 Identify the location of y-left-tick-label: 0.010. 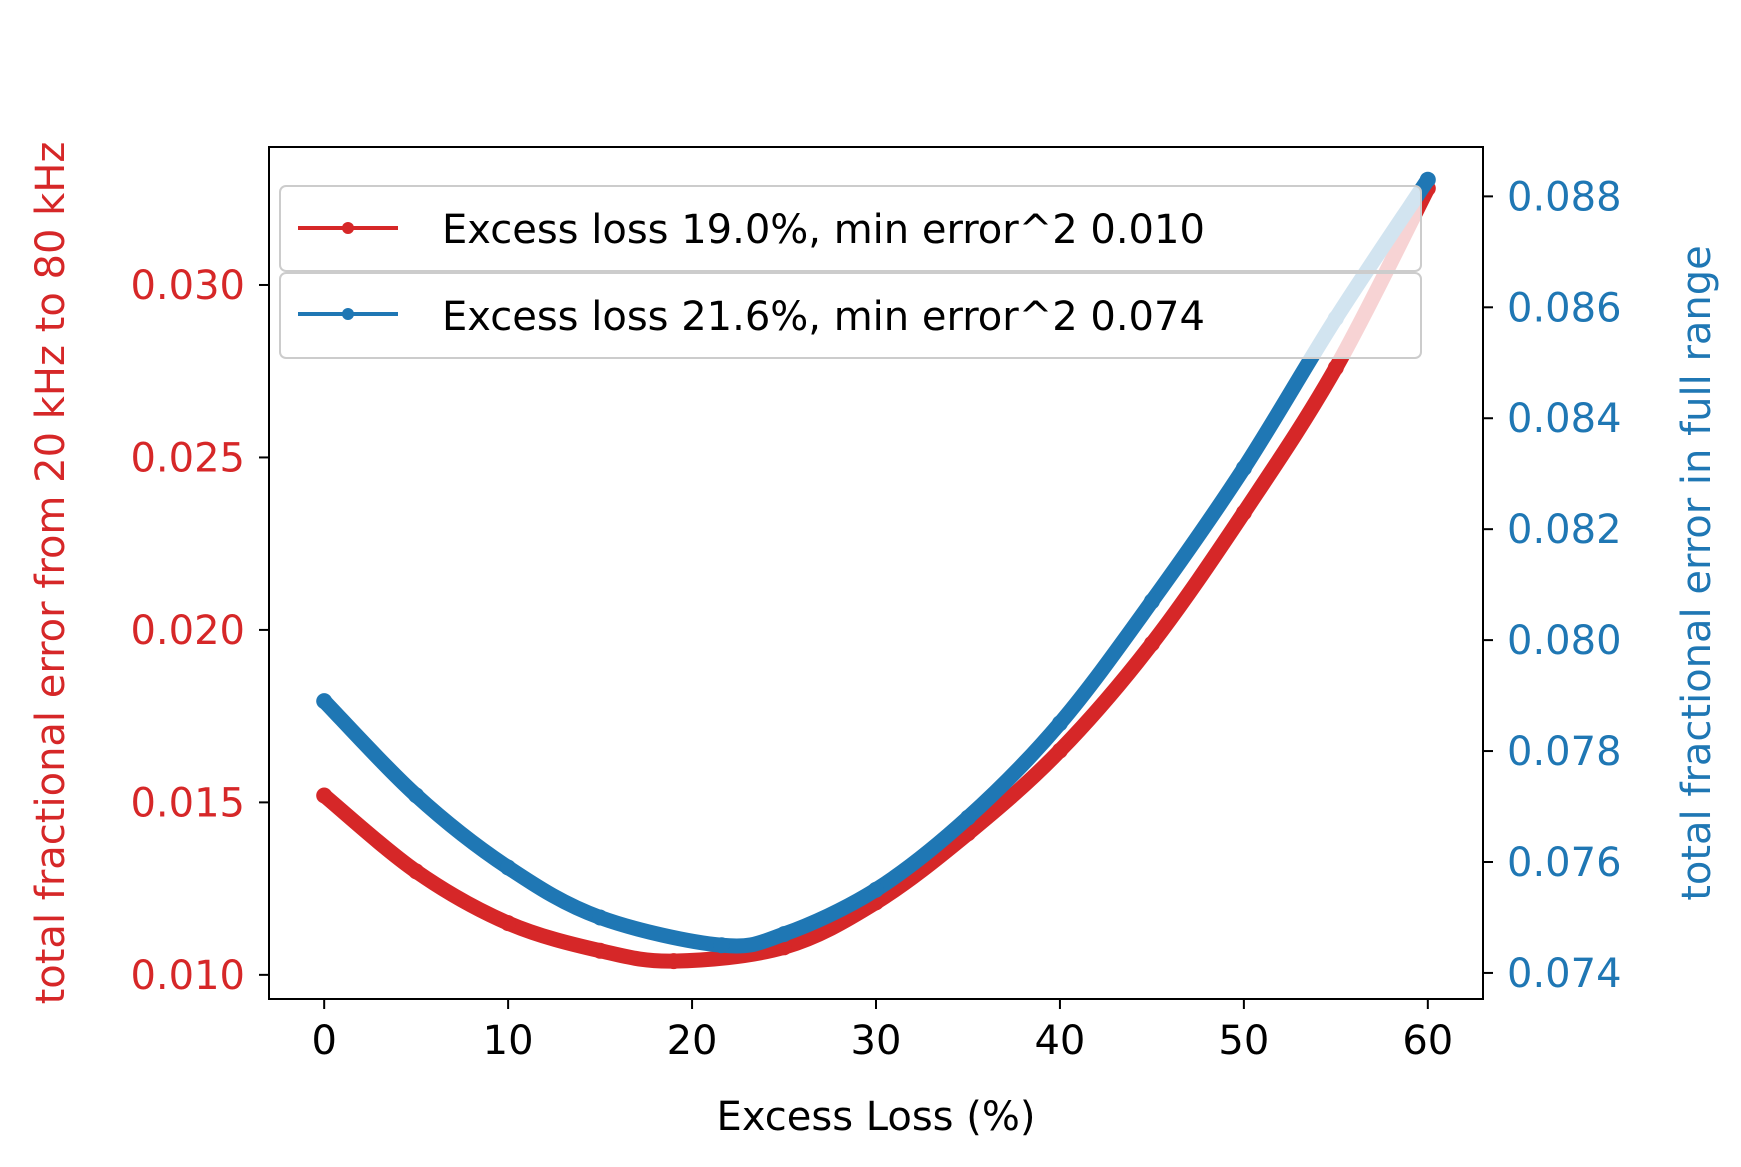
(187, 976).